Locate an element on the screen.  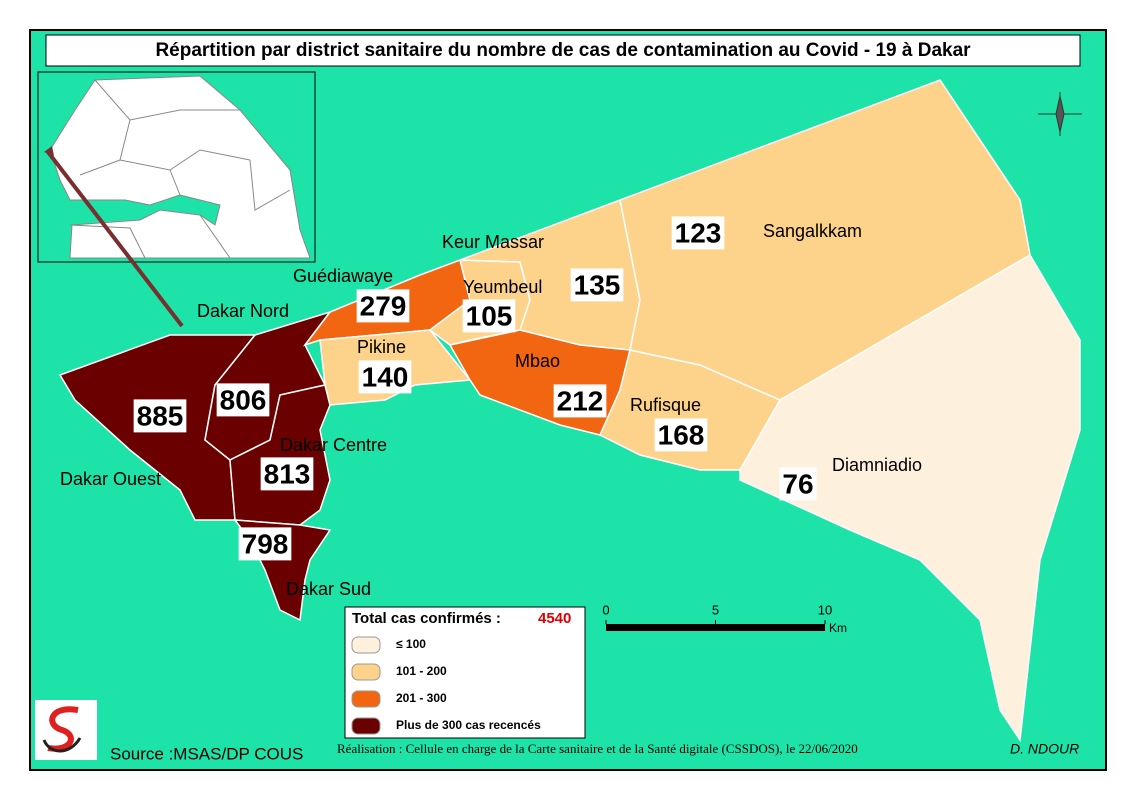
source: Source :MSAS/DP COUS is located at coordinates (206, 753).